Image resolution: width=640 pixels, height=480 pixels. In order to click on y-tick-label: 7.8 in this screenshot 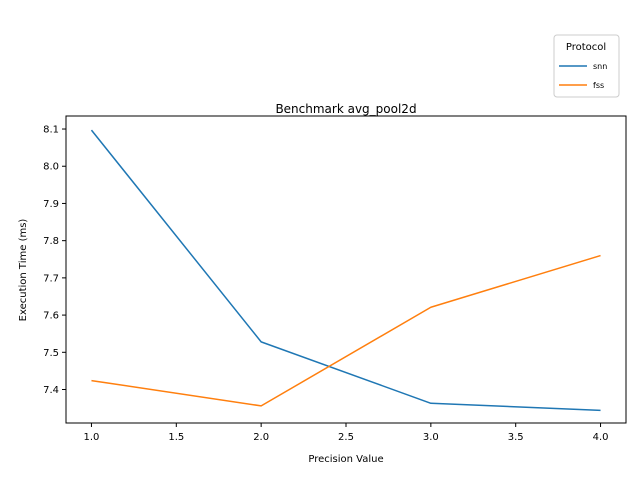, I will do `click(51, 241)`.